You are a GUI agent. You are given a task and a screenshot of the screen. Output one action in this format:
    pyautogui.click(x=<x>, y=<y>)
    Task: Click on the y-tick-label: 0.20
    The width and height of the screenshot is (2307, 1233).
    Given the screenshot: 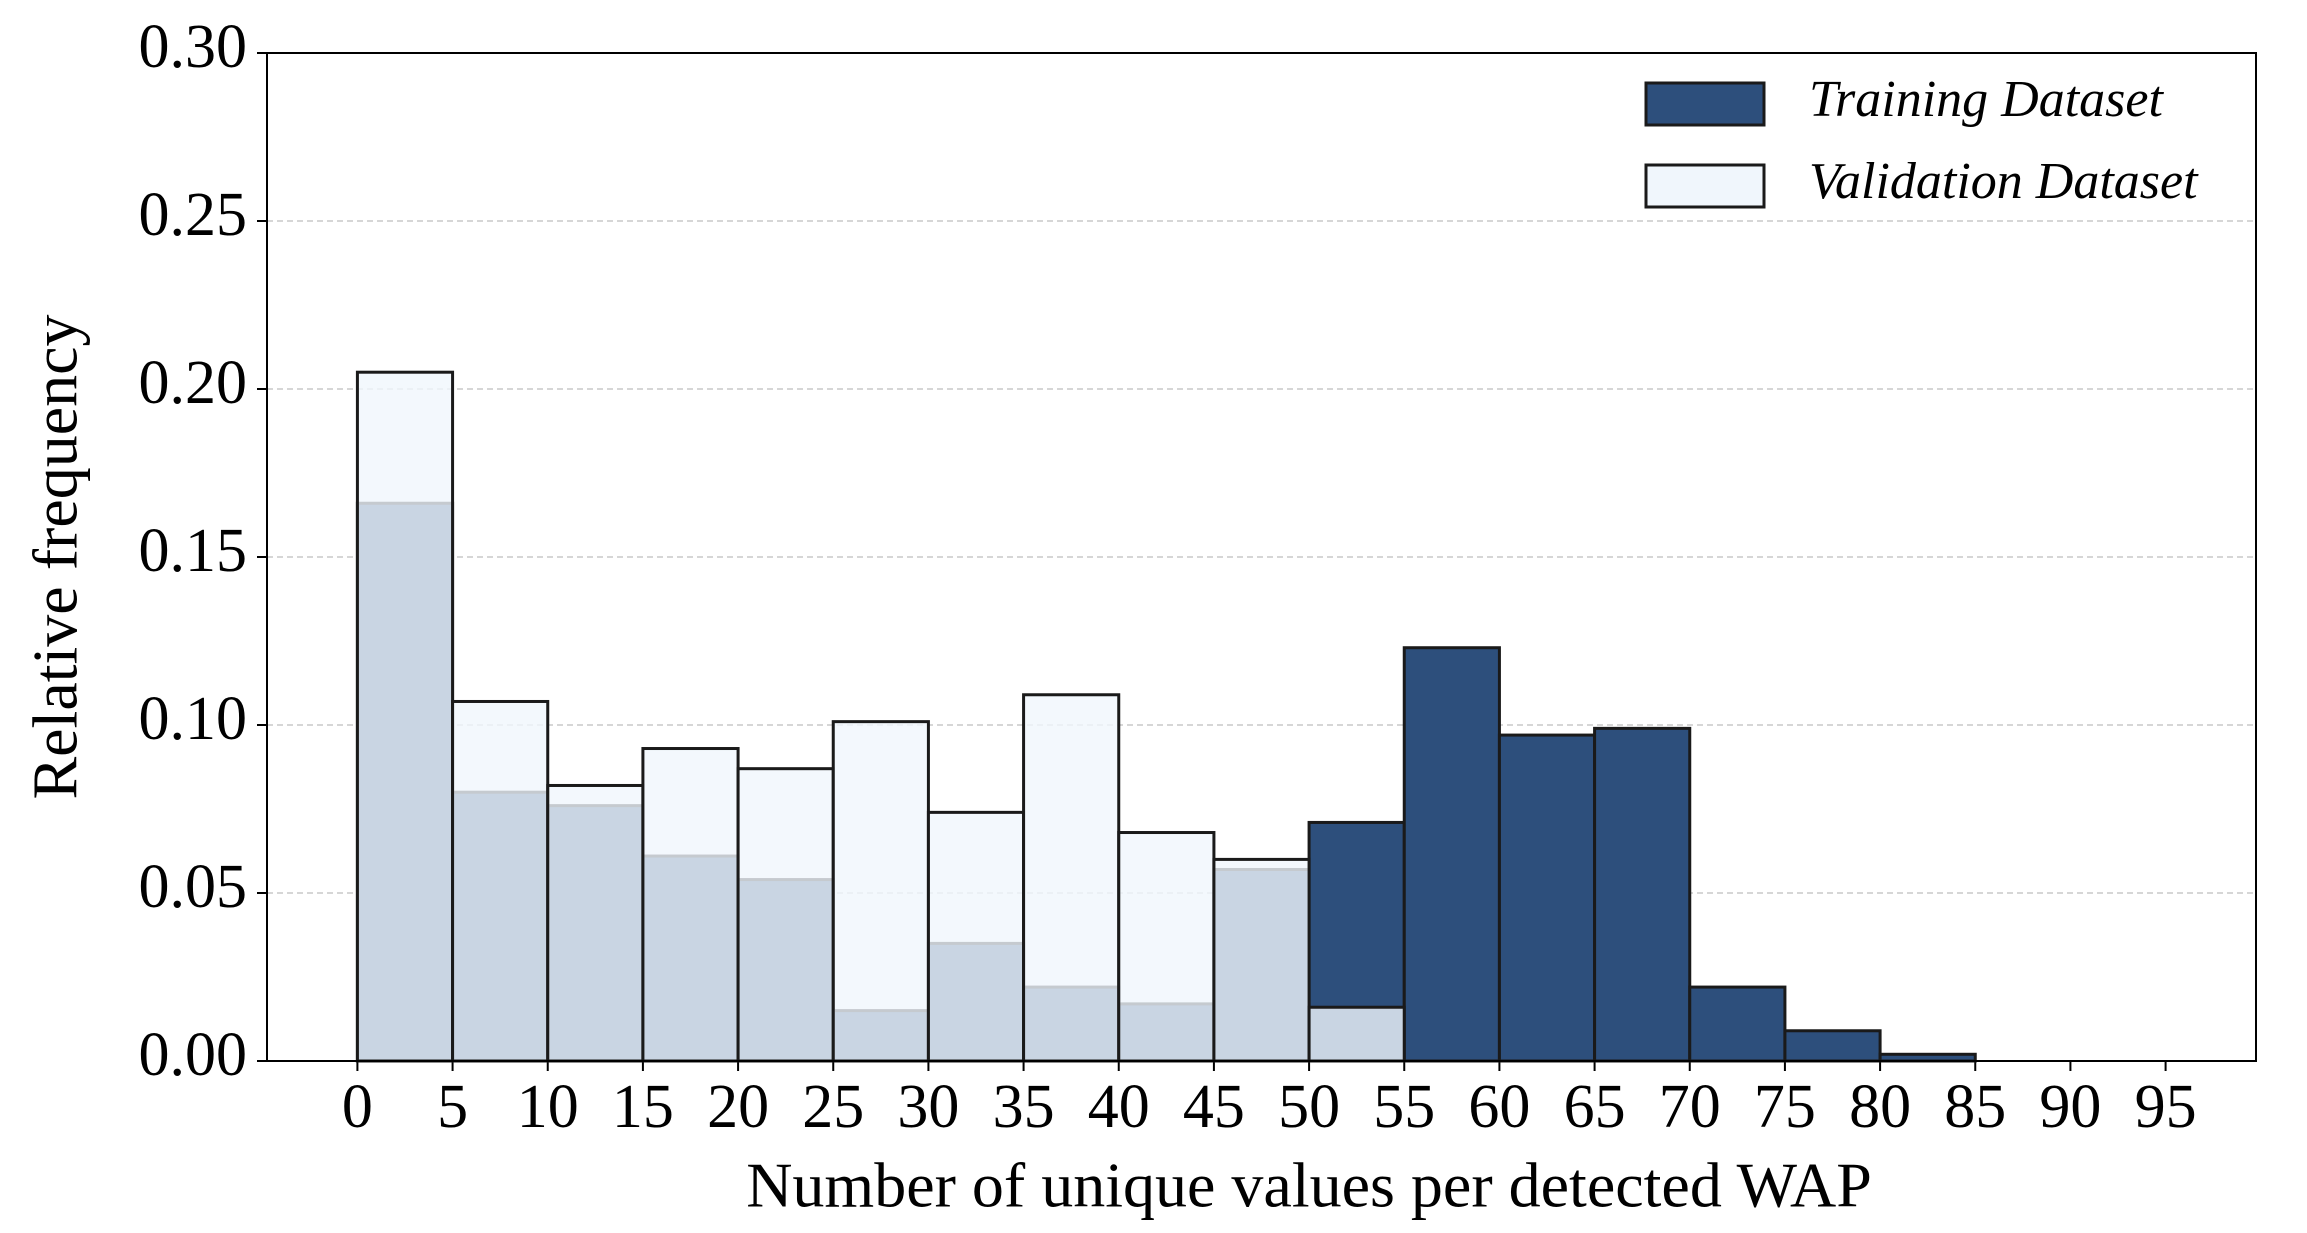 What is the action you would take?
    pyautogui.click(x=193, y=383)
    